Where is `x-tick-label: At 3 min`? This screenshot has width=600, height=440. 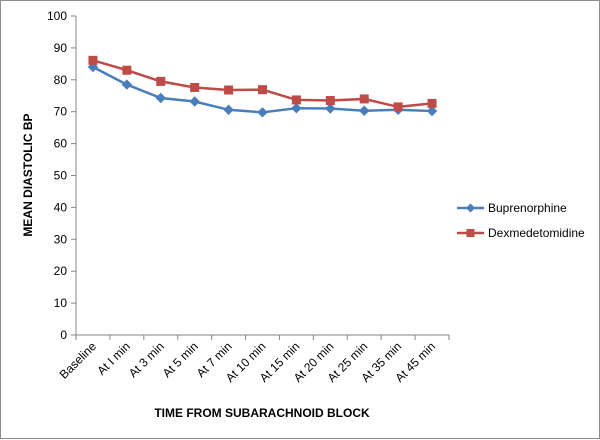
x-tick-label: At 3 min is located at coordinates (146, 359).